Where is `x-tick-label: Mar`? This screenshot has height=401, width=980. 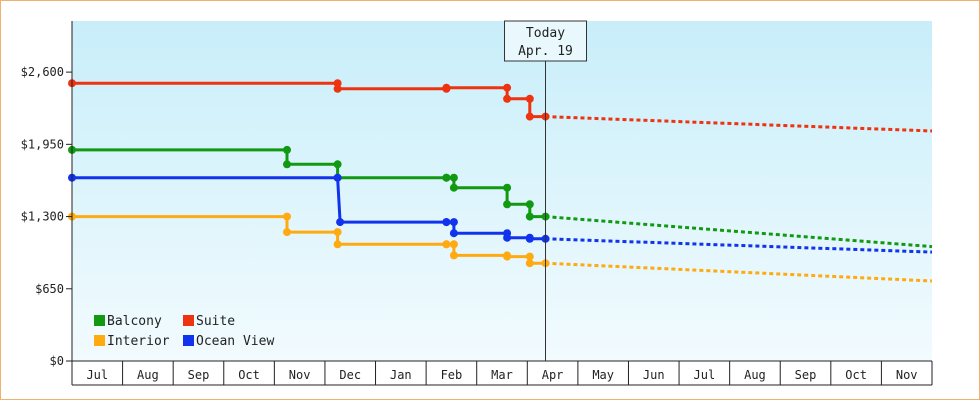 x-tick-label: Mar is located at coordinates (502, 375).